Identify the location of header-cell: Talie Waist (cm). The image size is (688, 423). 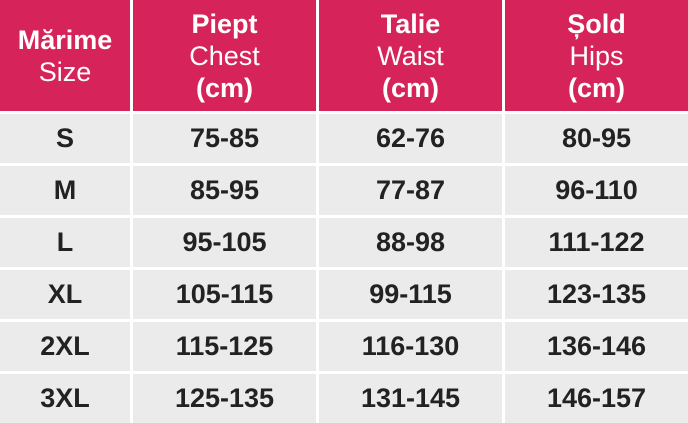
(410, 55).